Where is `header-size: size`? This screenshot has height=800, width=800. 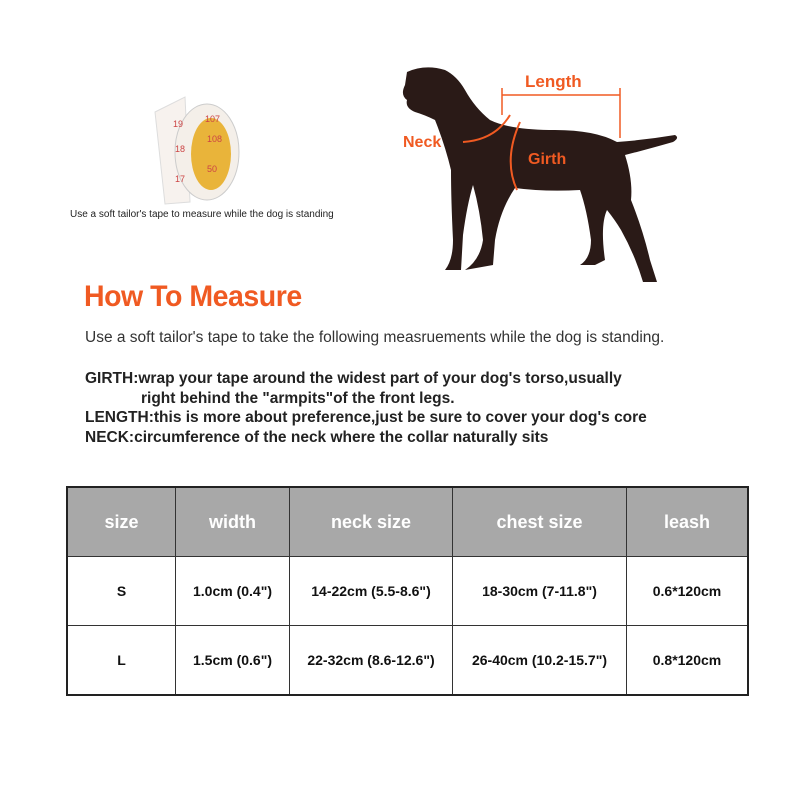 header-size: size is located at coordinates (121, 521).